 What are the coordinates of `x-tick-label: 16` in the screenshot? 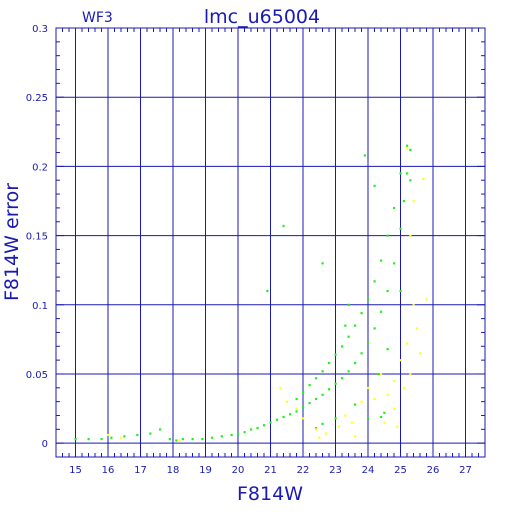 It's located at (108, 470).